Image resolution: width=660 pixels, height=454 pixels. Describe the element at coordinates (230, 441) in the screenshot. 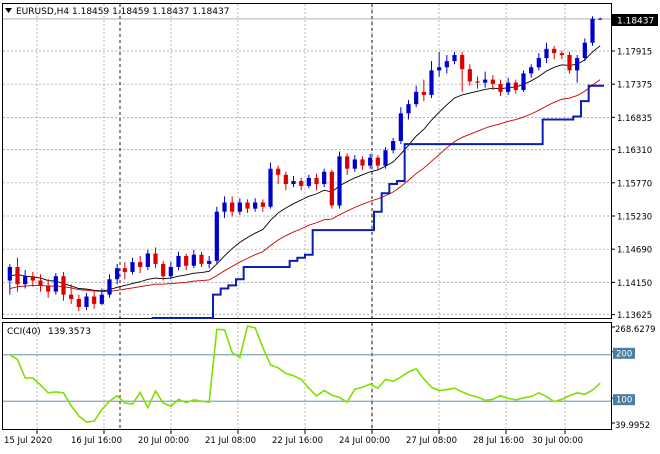

I see `x-tick-label: 21 Jul 08:00` at that location.